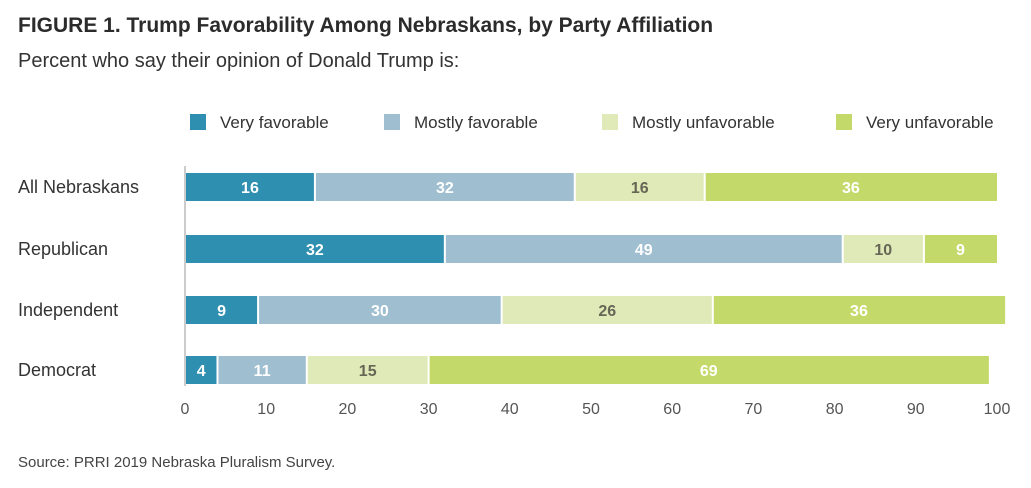 This screenshot has width=1031, height=488. What do you see at coordinates (274, 122) in the screenshot?
I see `legend-label: Very favorable` at bounding box center [274, 122].